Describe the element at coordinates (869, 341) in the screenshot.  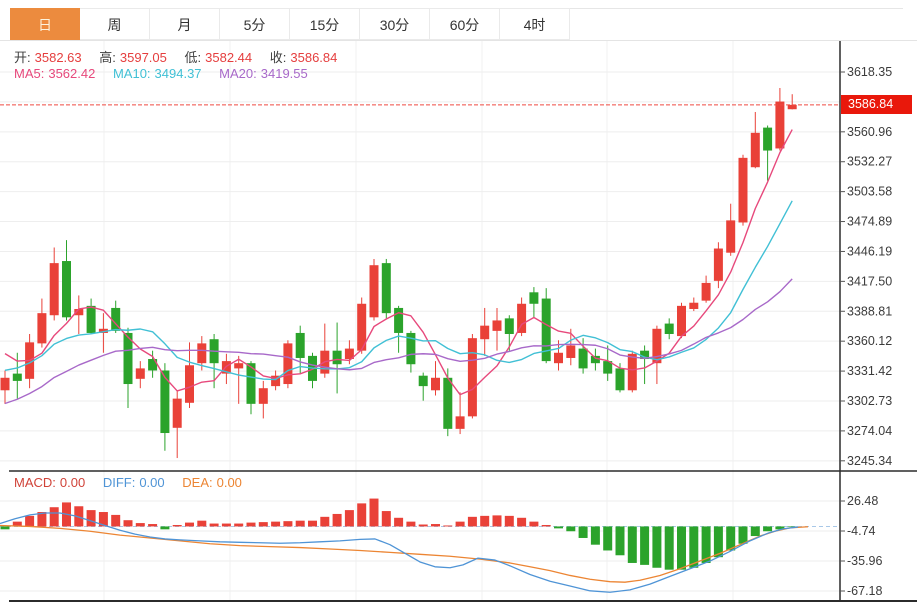
I see `svg-text: 3360.12` at that location.